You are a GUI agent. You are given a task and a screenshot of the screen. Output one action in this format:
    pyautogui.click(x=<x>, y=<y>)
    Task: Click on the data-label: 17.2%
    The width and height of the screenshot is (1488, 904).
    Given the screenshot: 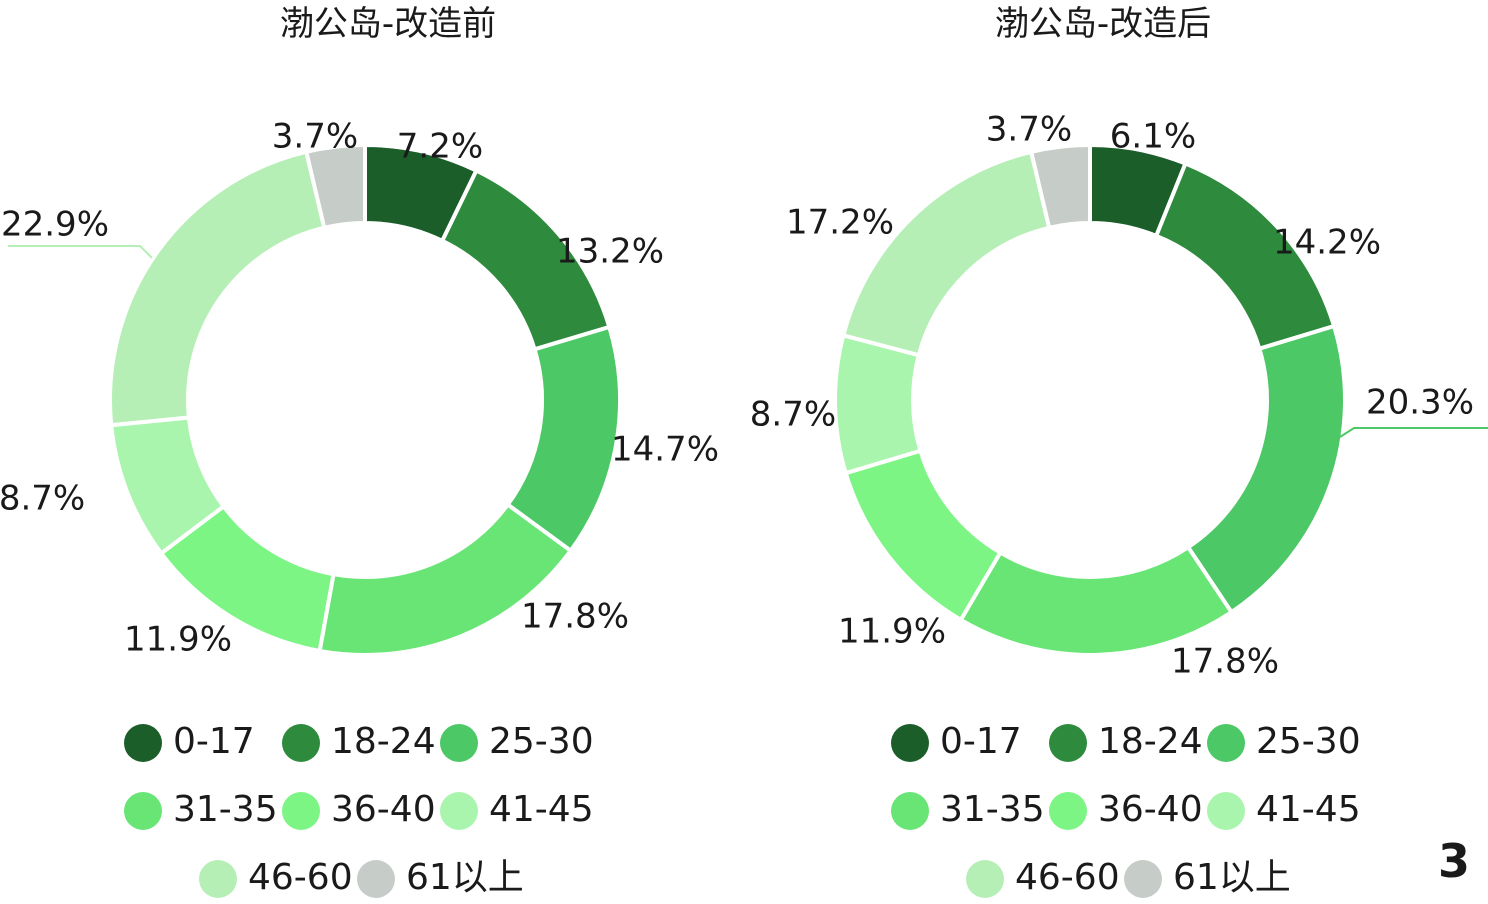 What is the action you would take?
    pyautogui.click(x=840, y=223)
    